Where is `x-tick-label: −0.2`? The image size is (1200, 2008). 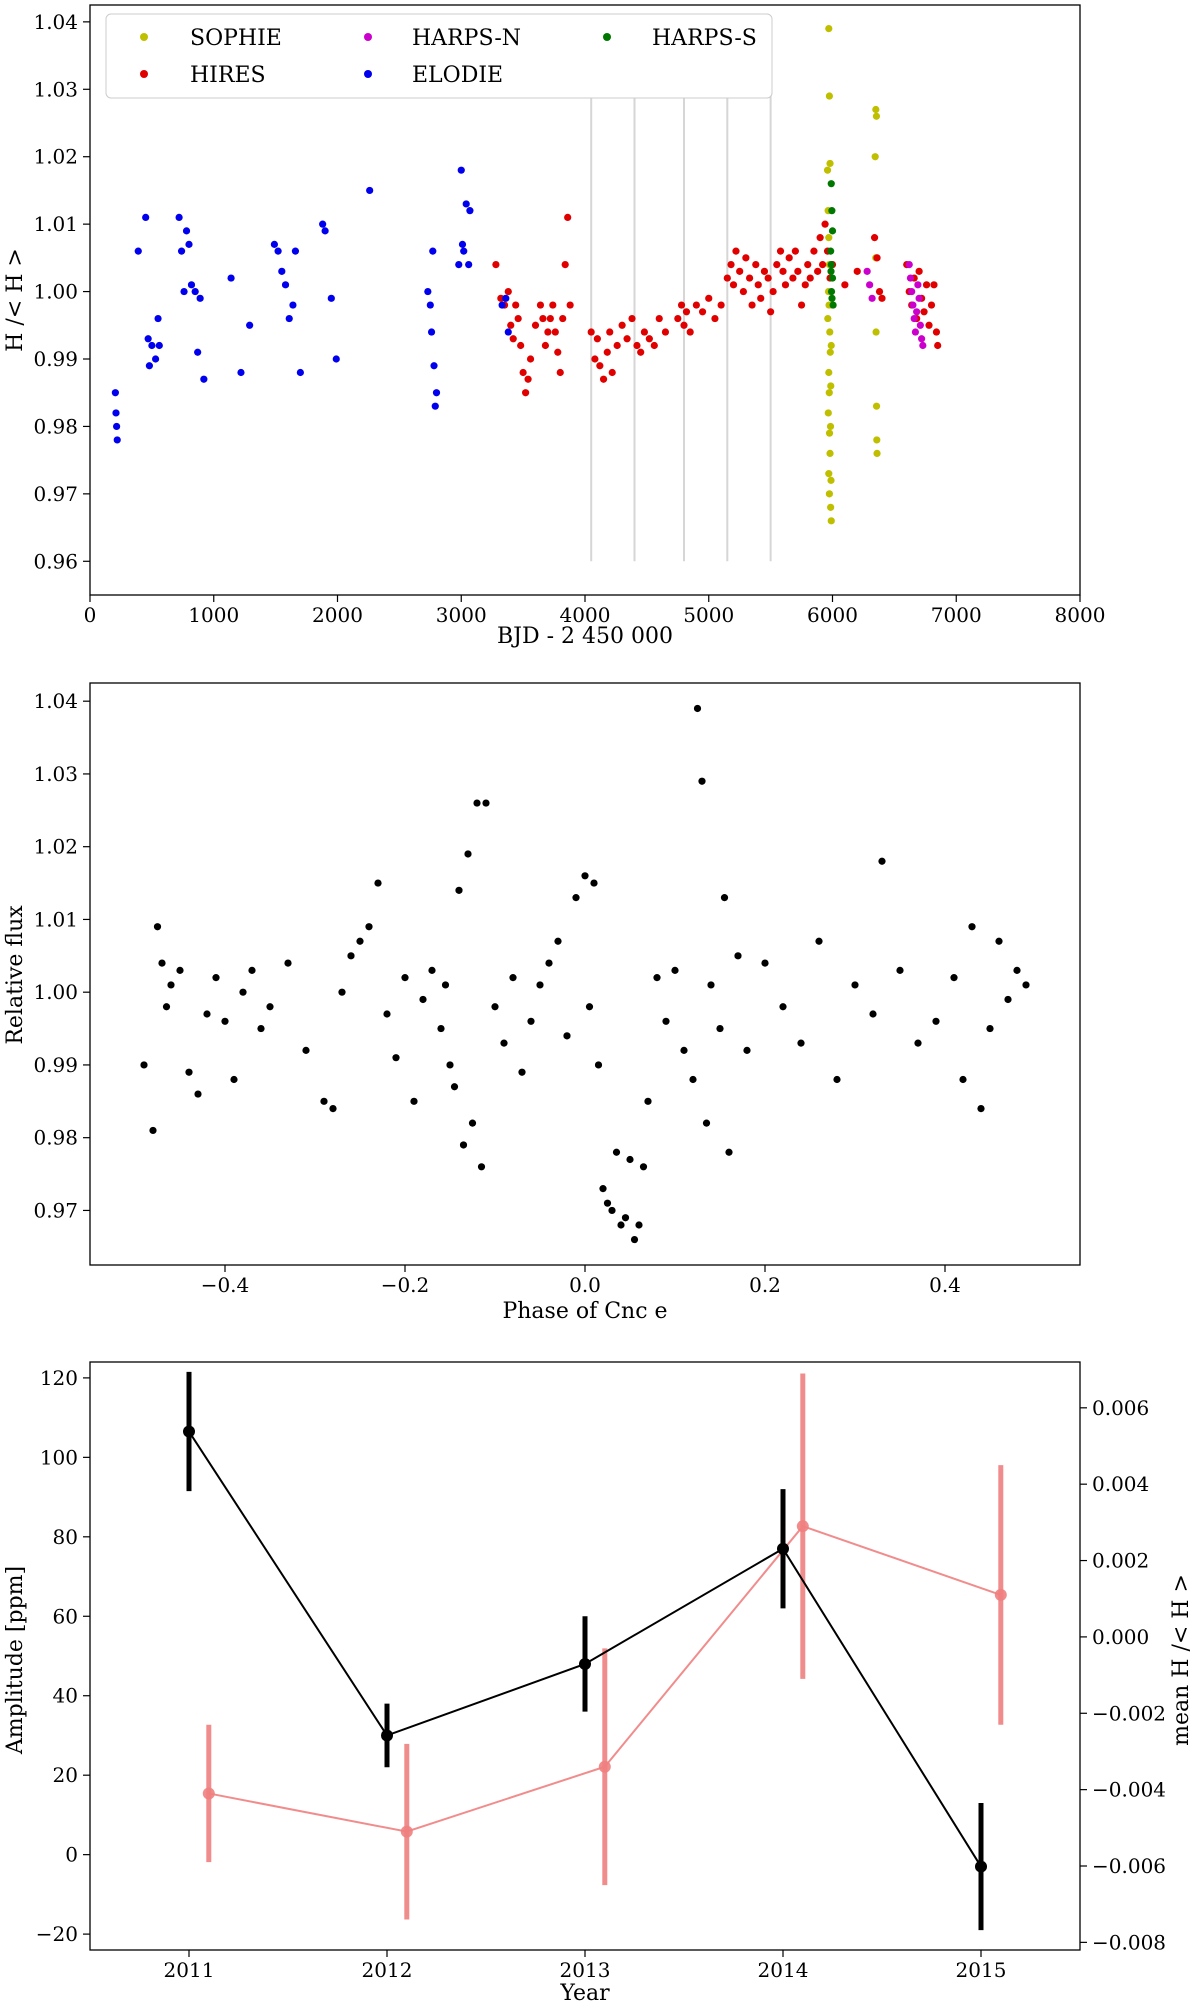
x-tick-label: −0.2 is located at coordinates (405, 1285).